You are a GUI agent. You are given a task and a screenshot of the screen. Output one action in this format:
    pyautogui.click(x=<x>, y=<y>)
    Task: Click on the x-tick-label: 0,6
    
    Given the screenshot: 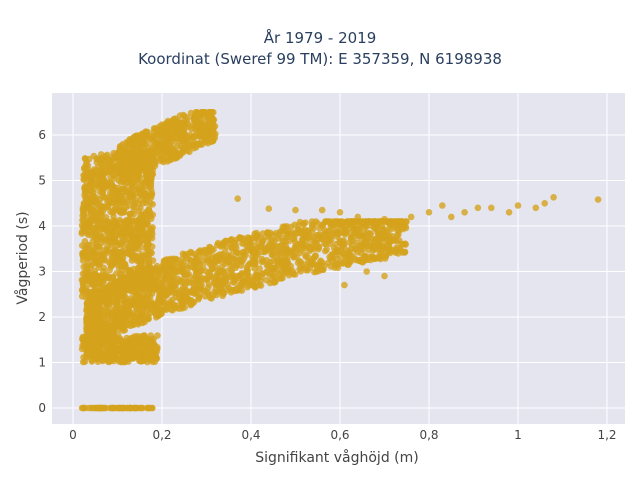 What is the action you would take?
    pyautogui.click(x=339, y=435)
    